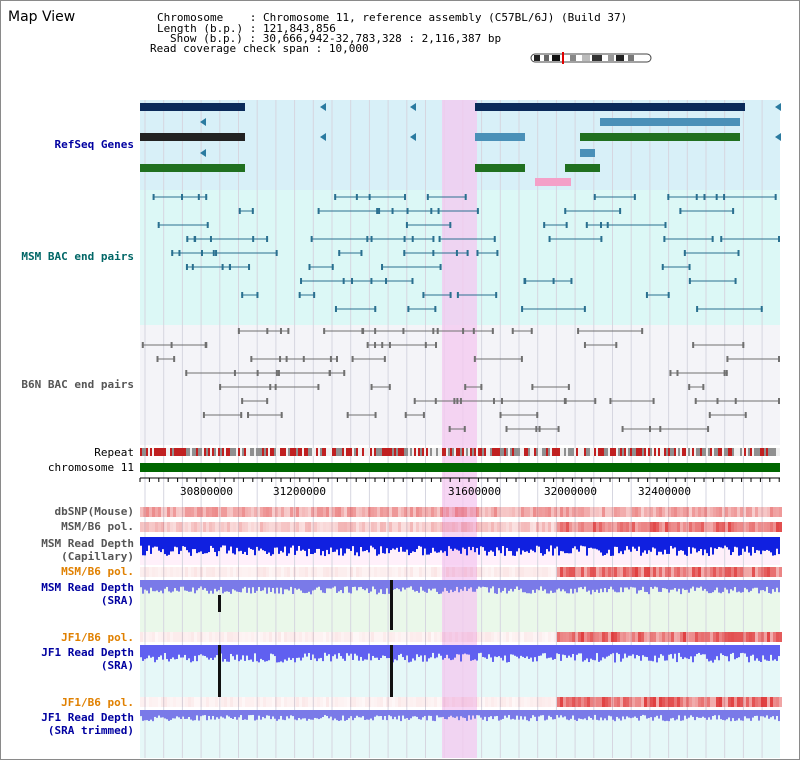 This screenshot has height=760, width=800. What do you see at coordinates (591, 58) in the screenshot?
I see `chromosome-ideogram` at bounding box center [591, 58].